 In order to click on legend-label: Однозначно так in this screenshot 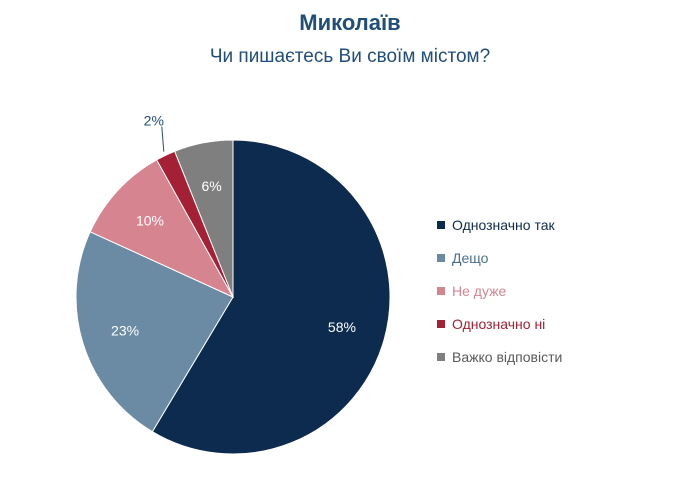, I will do `click(503, 224)`.